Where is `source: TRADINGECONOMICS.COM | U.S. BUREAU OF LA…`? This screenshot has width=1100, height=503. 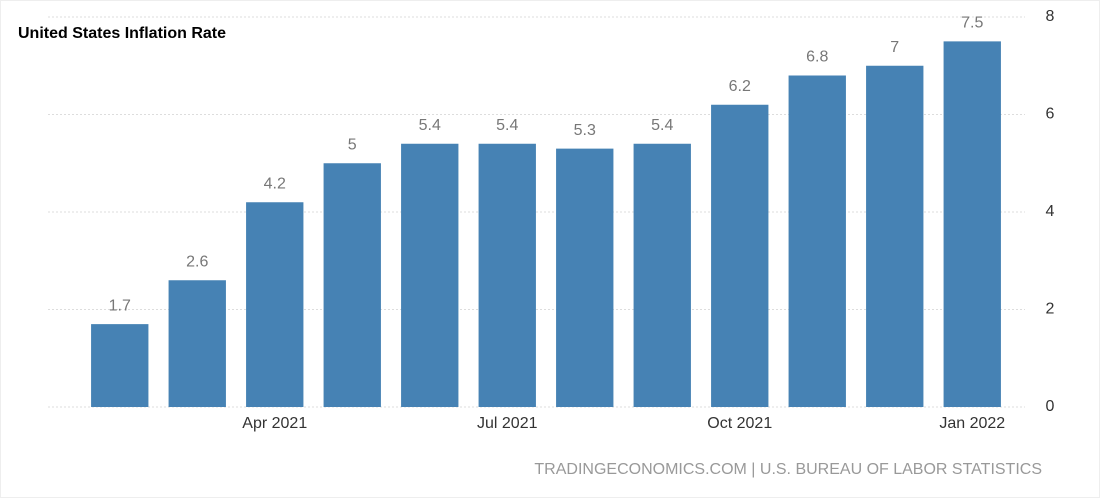 source: TRADINGECONOMICS.COM | U.S. BUREAU OF LA… is located at coordinates (788, 469).